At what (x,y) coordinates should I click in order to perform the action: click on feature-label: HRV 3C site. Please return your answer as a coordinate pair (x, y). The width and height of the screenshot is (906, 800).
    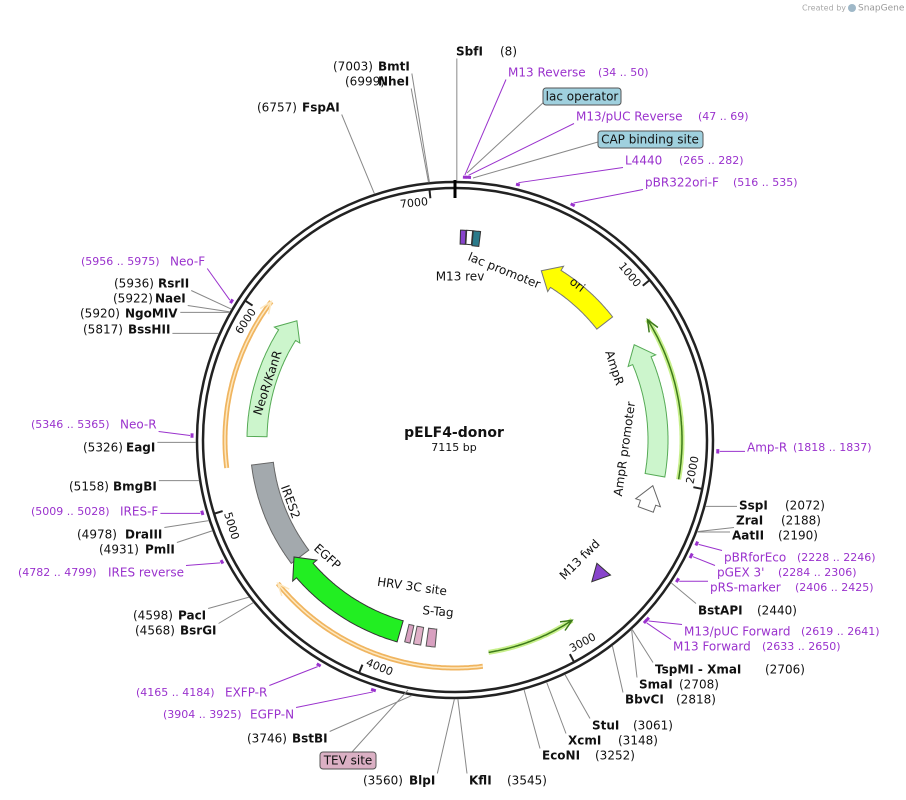
    Looking at the image, I should click on (411, 587).